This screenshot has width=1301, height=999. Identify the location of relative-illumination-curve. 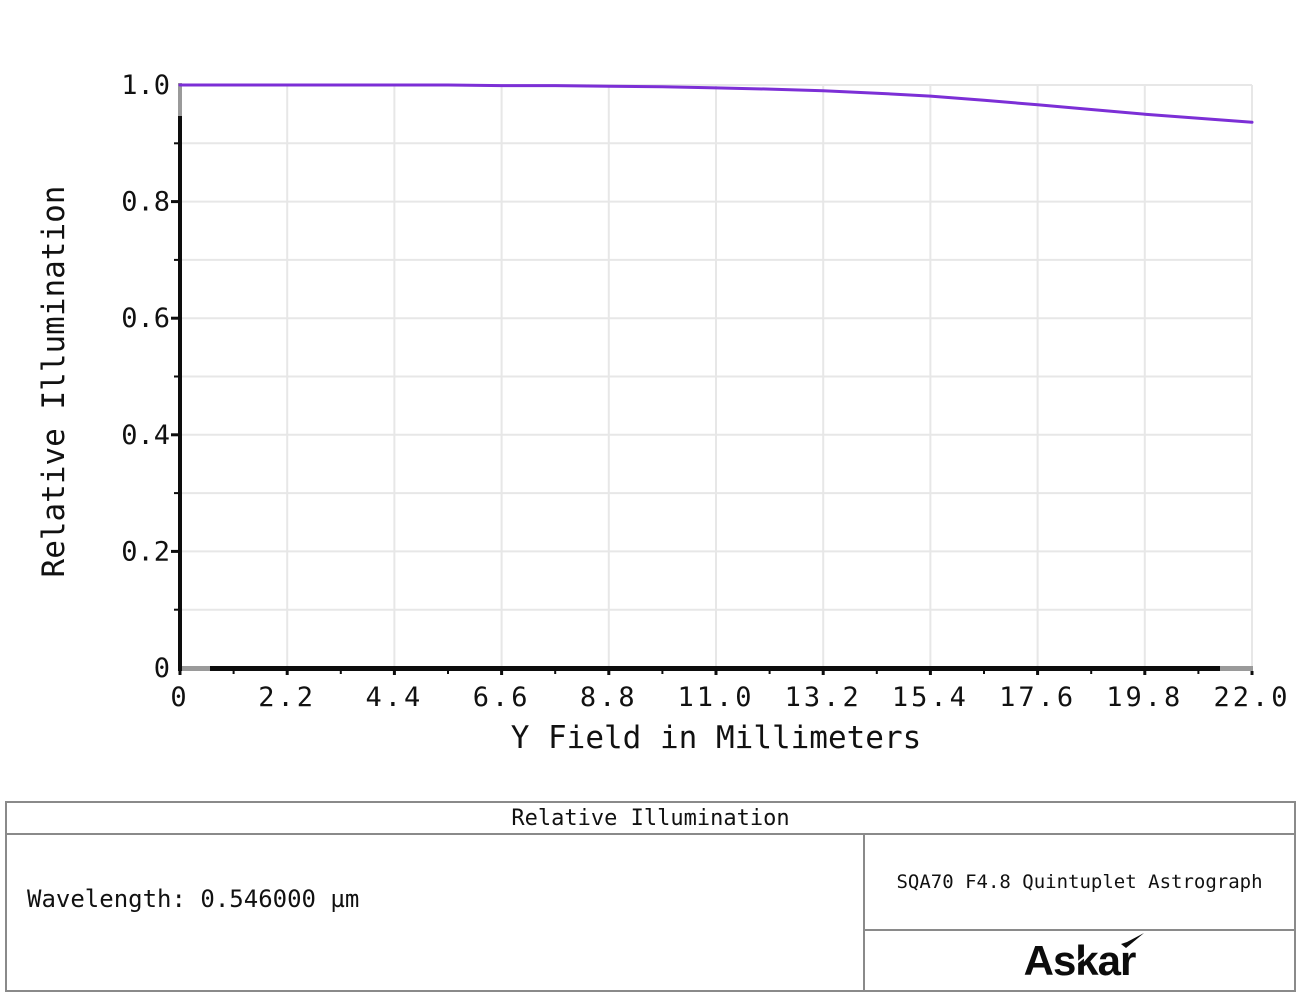
(716, 103).